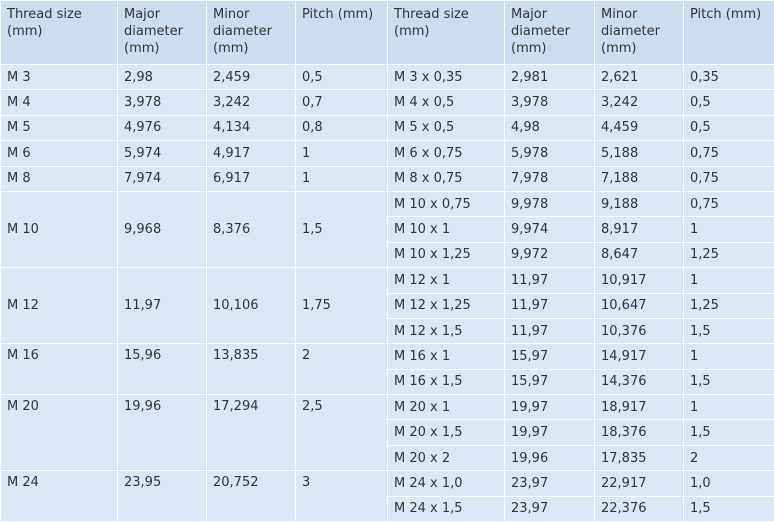  I want to click on table-row: M 5 4,976 4,134 0,8 M 5 x 0,5 4,98 4,459 0,5, so click(387, 128).